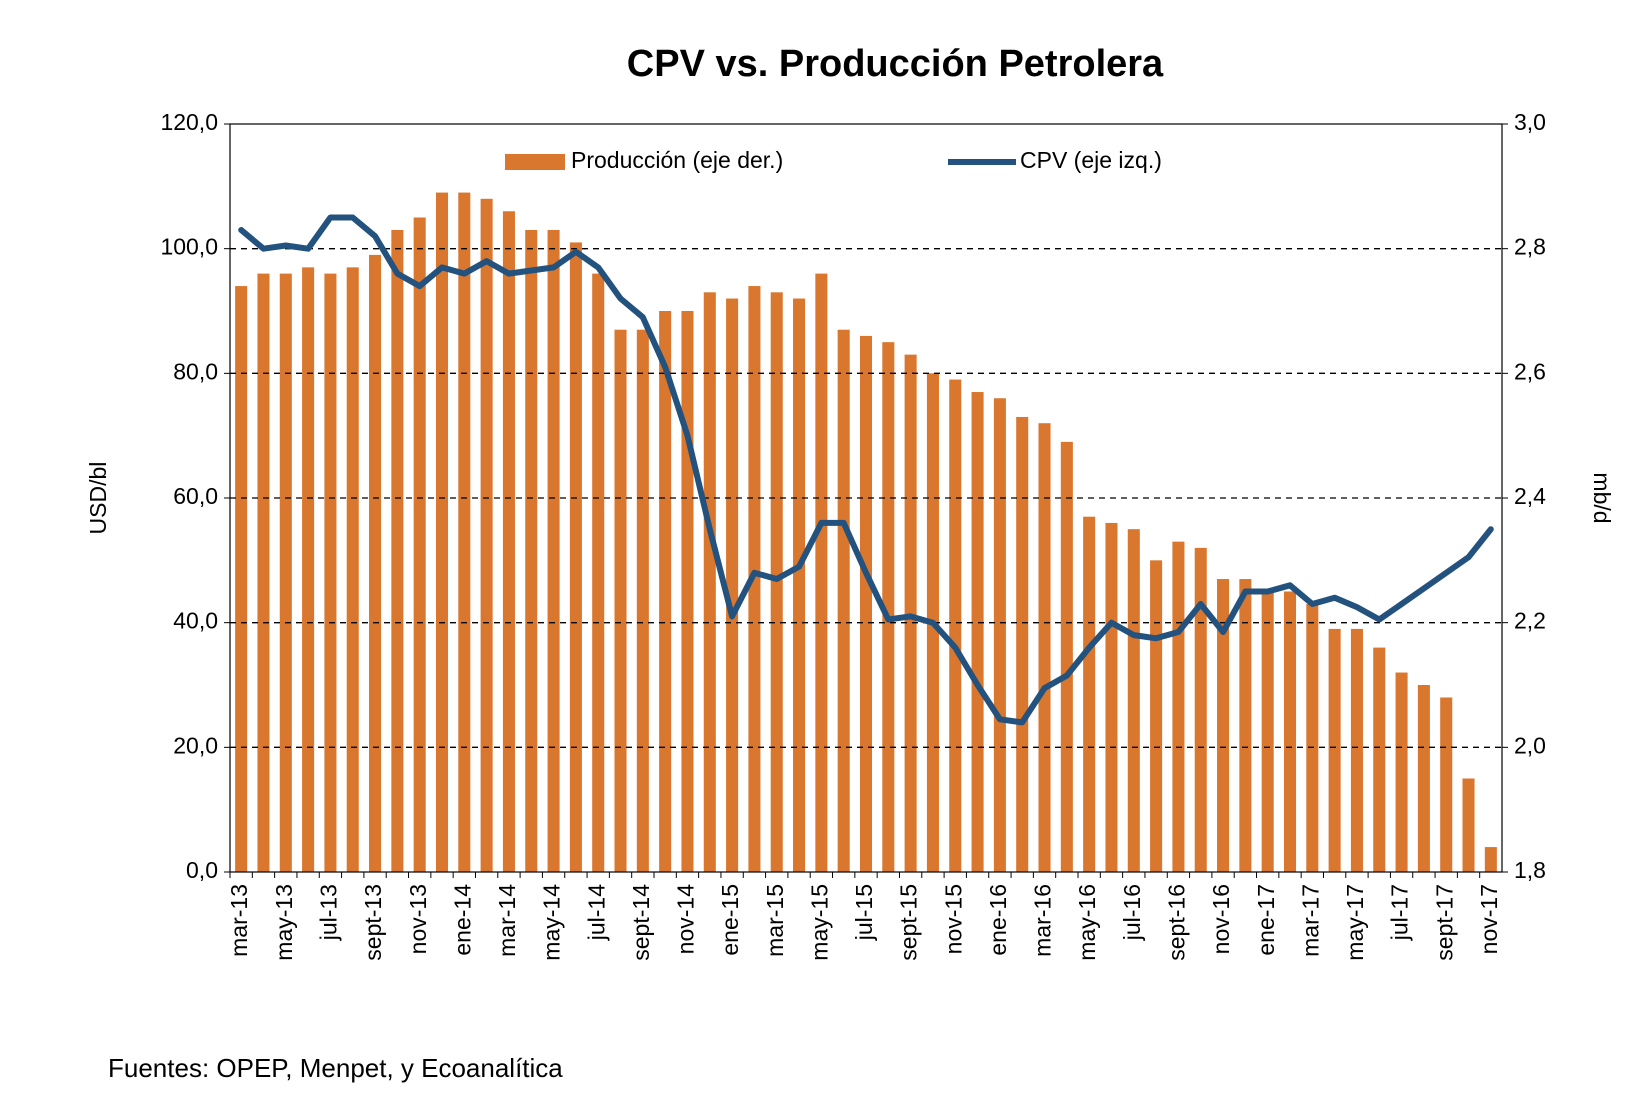 This screenshot has width=1646, height=1105. Describe the element at coordinates (686, 919) in the screenshot. I see `x-tick-label: nov-14` at that location.